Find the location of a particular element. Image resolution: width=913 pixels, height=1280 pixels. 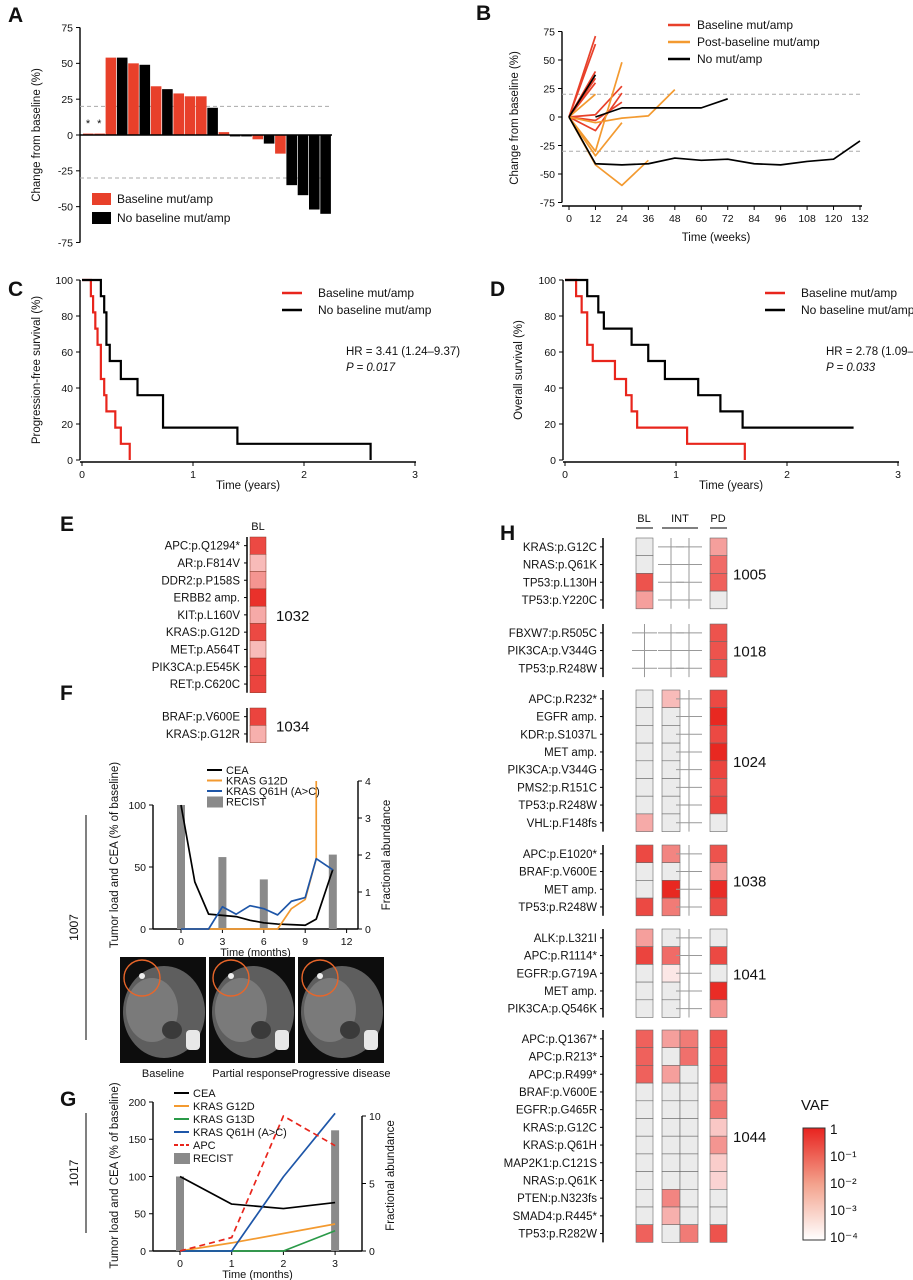

y-axis-label: Overall survival (%) is located at coordinates (519, 370).